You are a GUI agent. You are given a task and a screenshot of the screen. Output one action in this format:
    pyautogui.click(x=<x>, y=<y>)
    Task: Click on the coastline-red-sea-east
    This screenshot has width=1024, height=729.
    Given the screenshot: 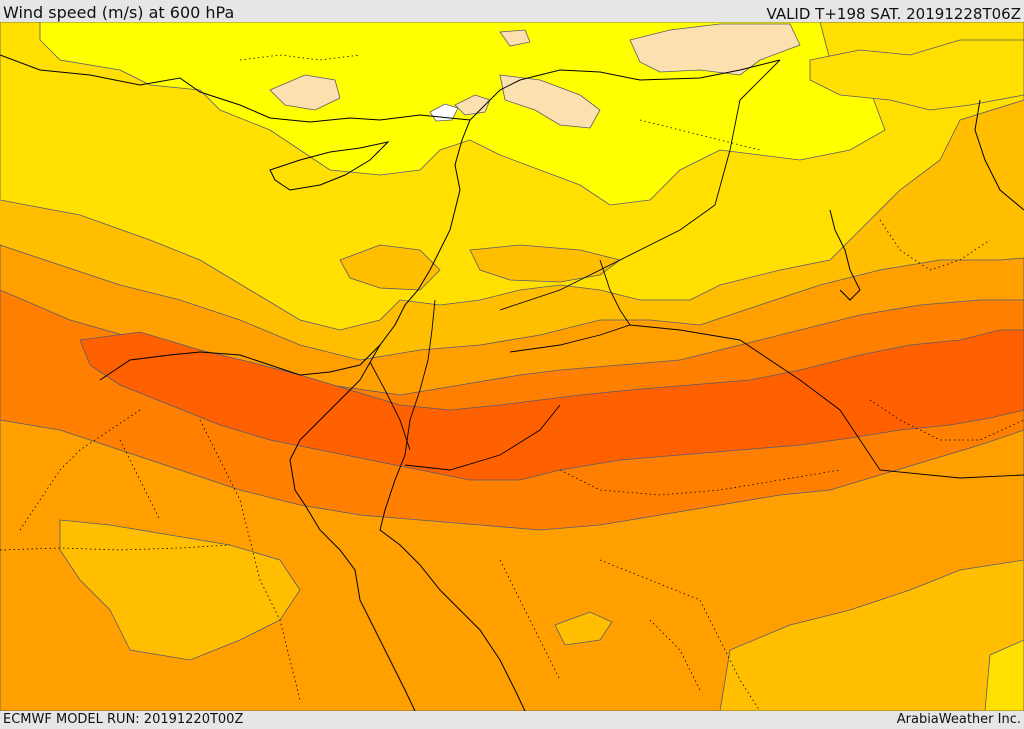 What is the action you would take?
    pyautogui.click(x=452, y=582)
    